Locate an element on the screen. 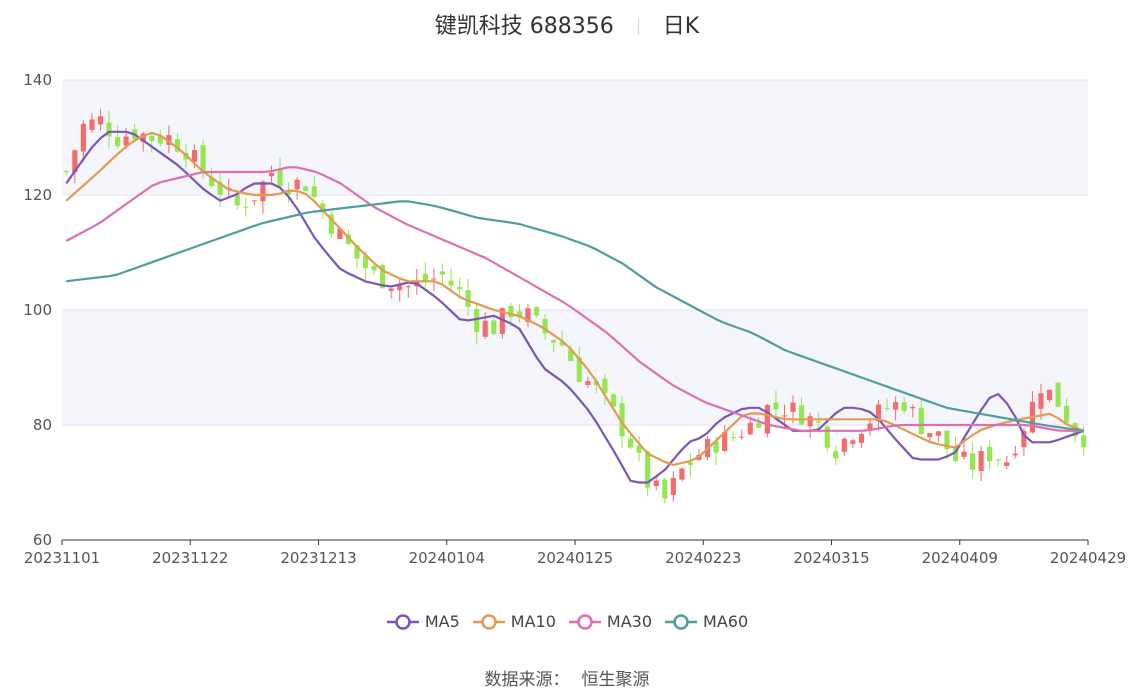  legend-item-ma30: MA30 is located at coordinates (610, 621).